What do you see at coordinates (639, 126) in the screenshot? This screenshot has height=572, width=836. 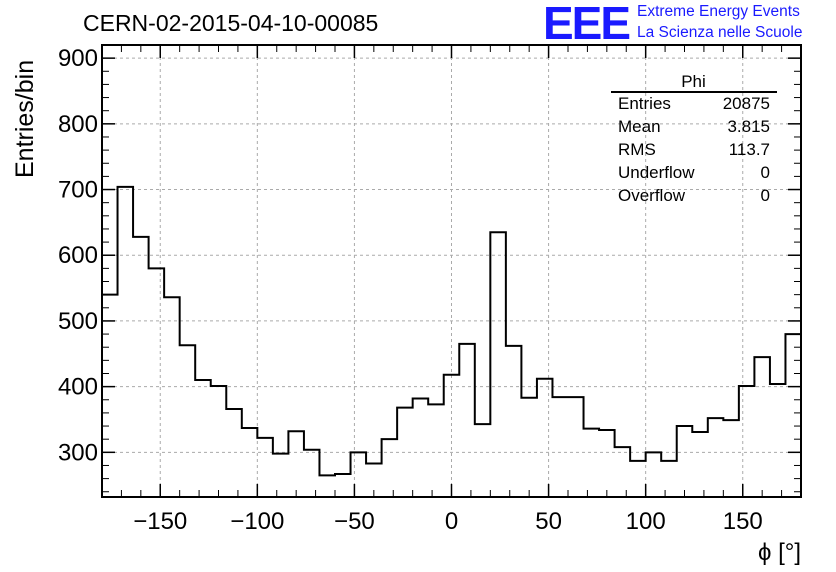 I see `stat-label-mean: Mean` at bounding box center [639, 126].